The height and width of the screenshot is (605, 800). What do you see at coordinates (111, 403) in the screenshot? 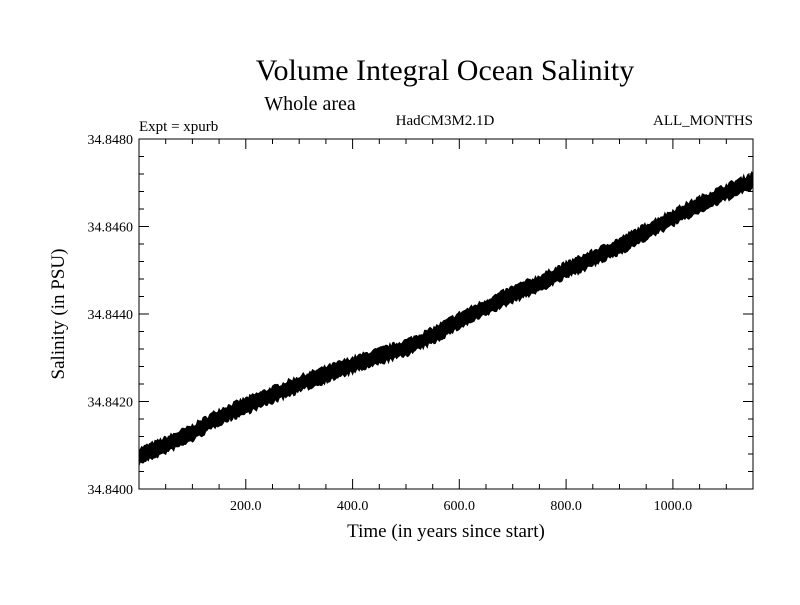
I see `y-tick-label: 34.8420` at bounding box center [111, 403].